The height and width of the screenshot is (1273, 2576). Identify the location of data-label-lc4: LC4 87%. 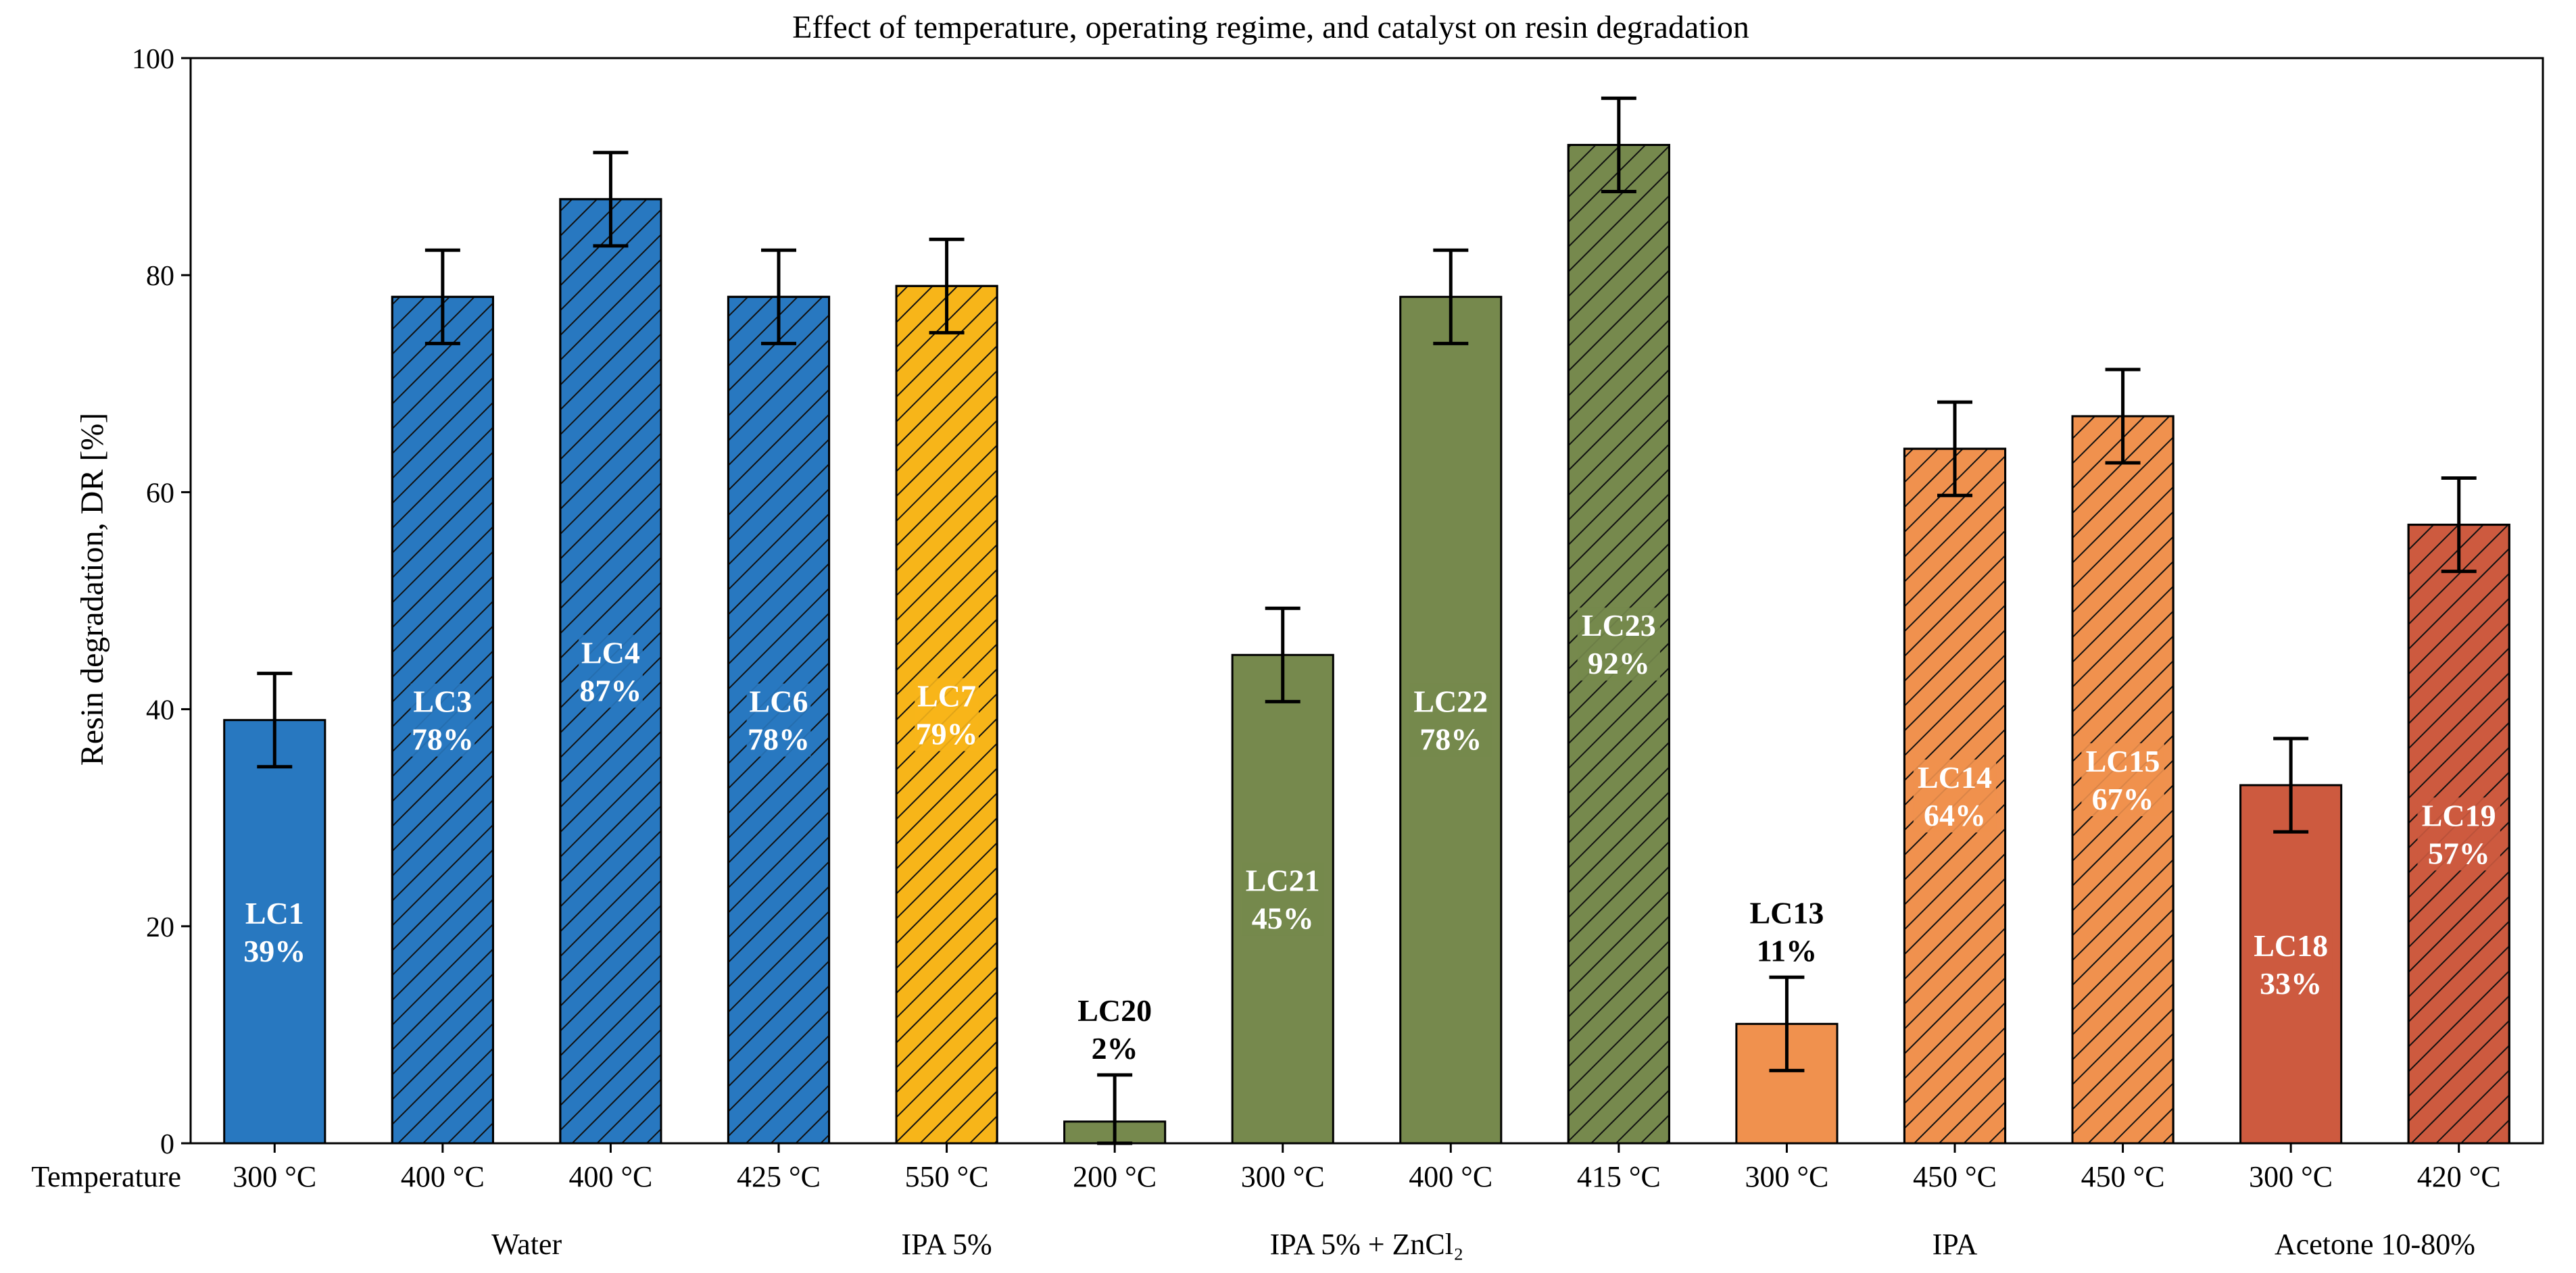
(610, 671).